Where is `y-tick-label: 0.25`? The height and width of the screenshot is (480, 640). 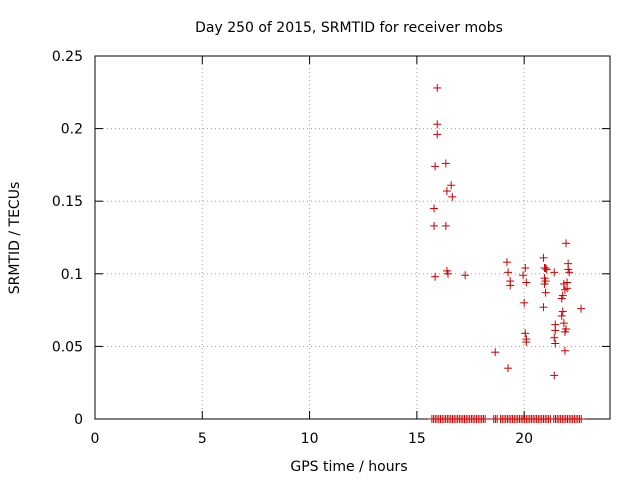 y-tick-label: 0.25 is located at coordinates (67, 57).